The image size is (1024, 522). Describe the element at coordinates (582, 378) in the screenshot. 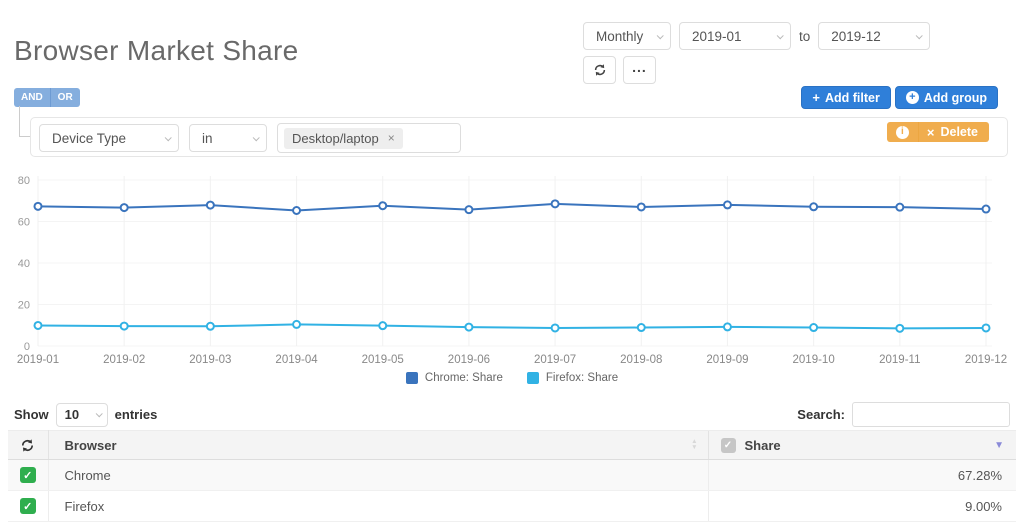

I see `legend-label: Firefox: Share` at that location.